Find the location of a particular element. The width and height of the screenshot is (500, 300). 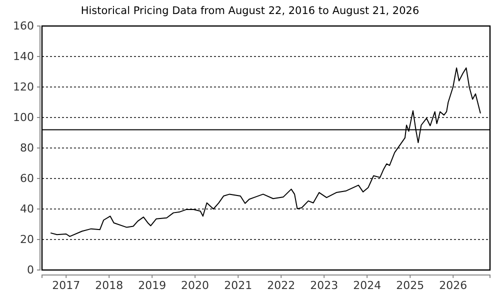

y-tick-label: 100 is located at coordinates (23, 117).